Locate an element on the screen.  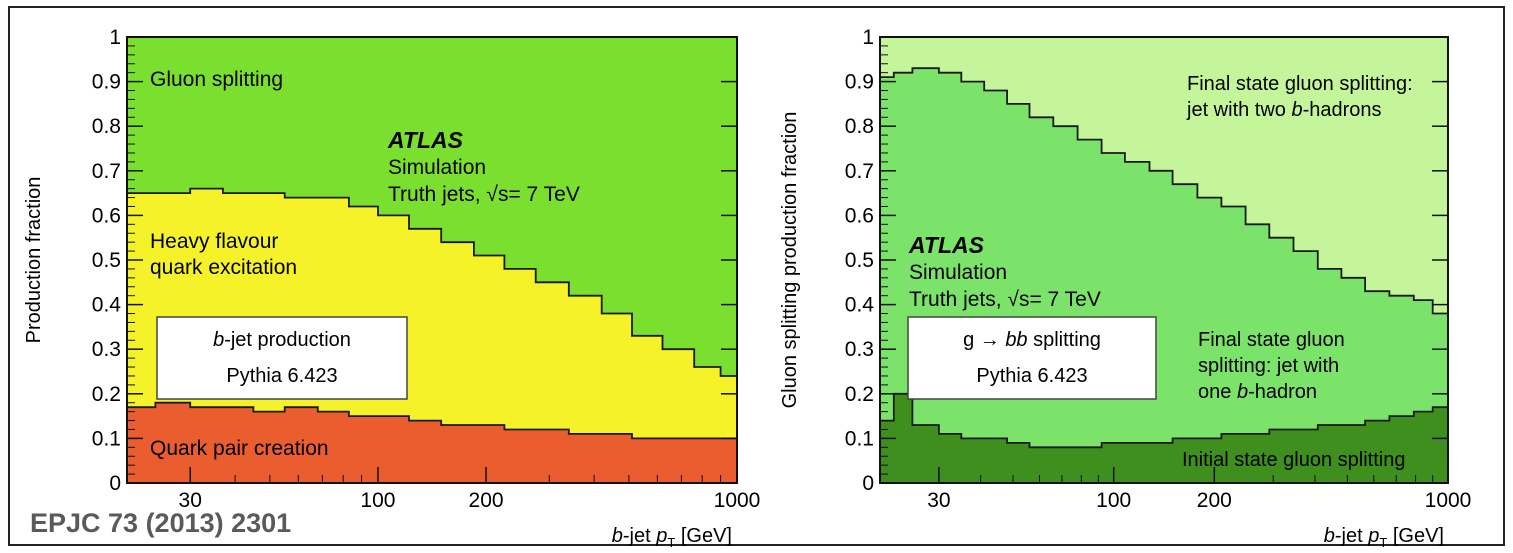
left-x-tick-label: 1000 is located at coordinates (737, 500).